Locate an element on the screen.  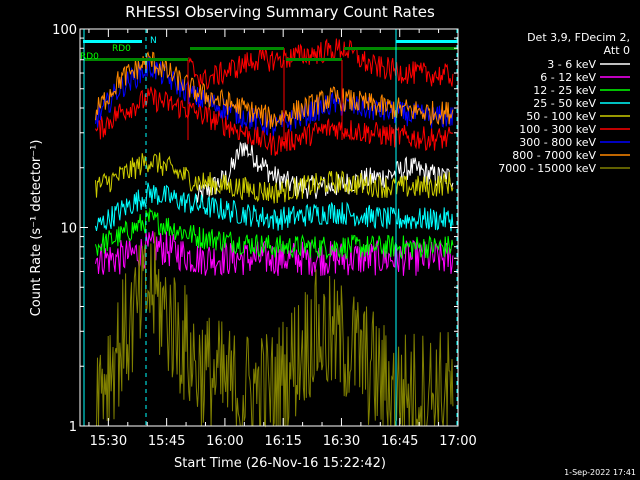
chart-title: RHESSI Observing Summary Count Rates is located at coordinates (280, 12).